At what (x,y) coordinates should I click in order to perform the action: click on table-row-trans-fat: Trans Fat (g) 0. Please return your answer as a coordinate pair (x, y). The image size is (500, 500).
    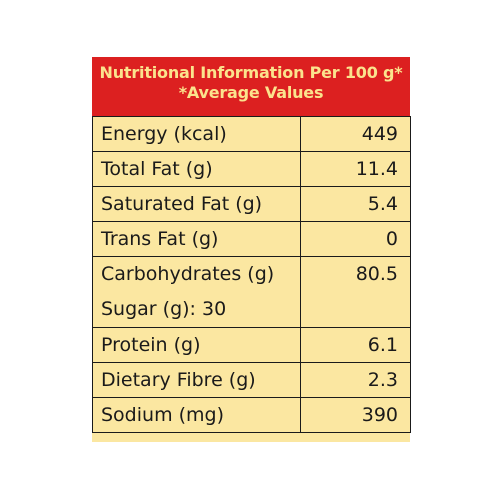
    Looking at the image, I should click on (251, 239).